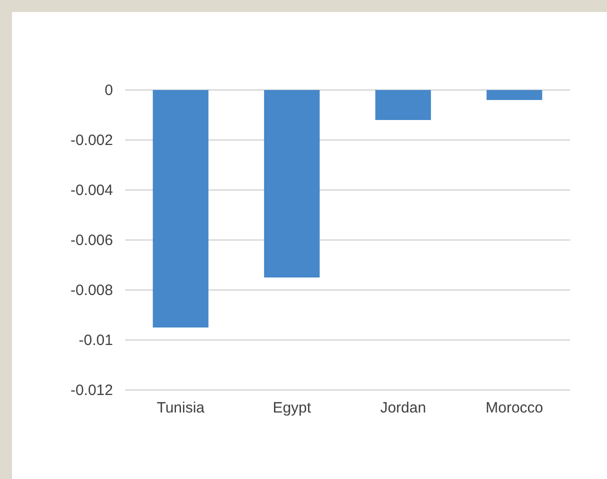 The width and height of the screenshot is (607, 479). What do you see at coordinates (403, 408) in the screenshot?
I see `x-tick-label: Jordan` at bounding box center [403, 408].